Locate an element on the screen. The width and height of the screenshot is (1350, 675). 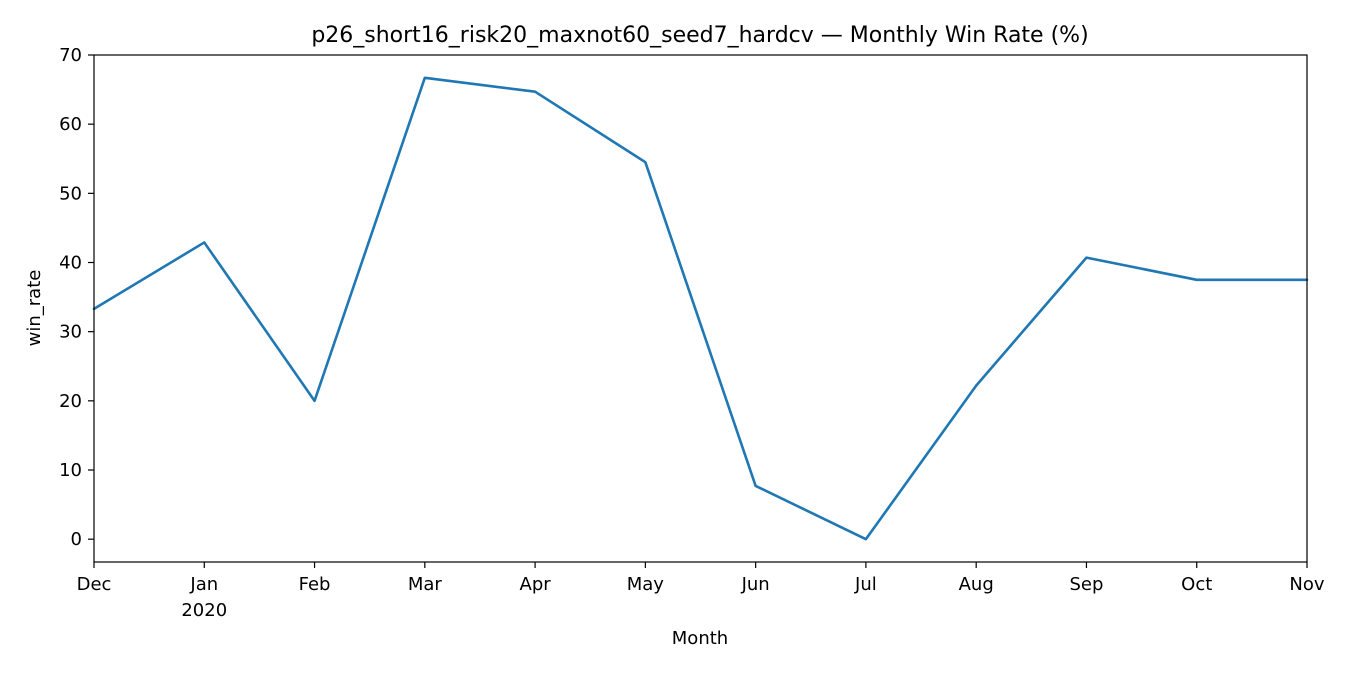
x-tick-label: Jul is located at coordinates (865, 584).